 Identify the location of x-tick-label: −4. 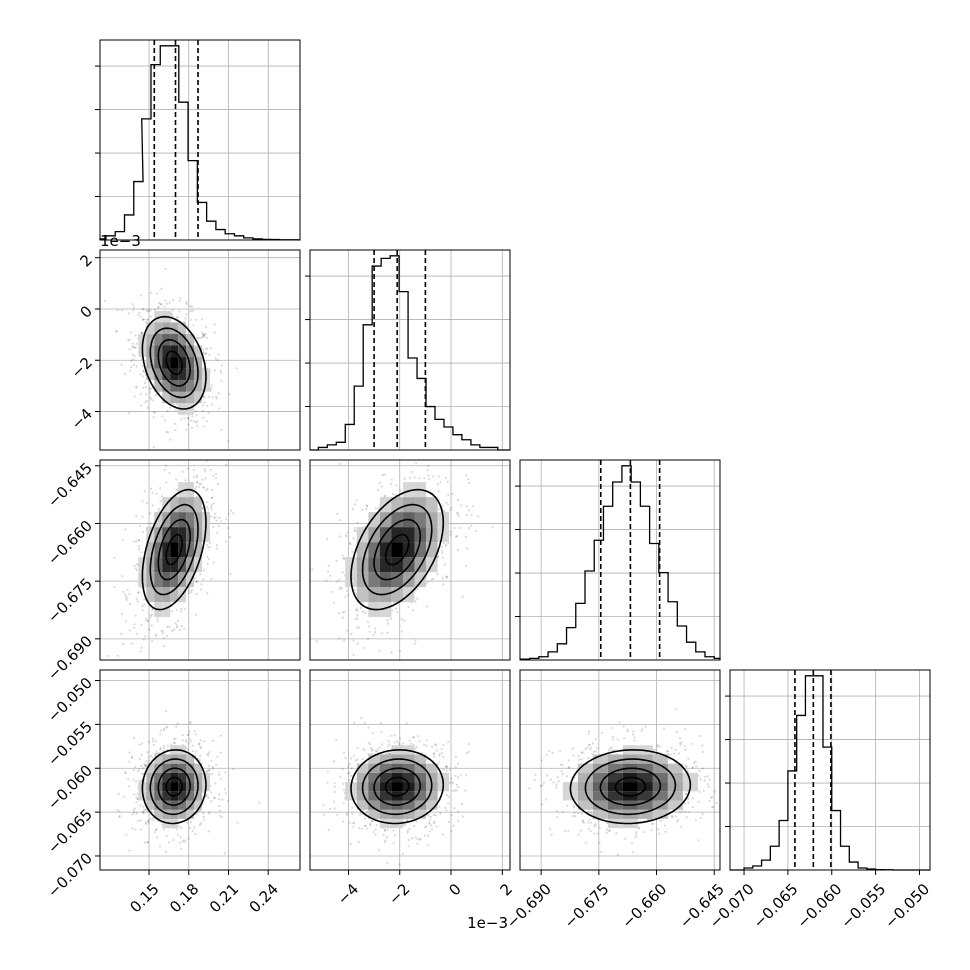
(348, 894).